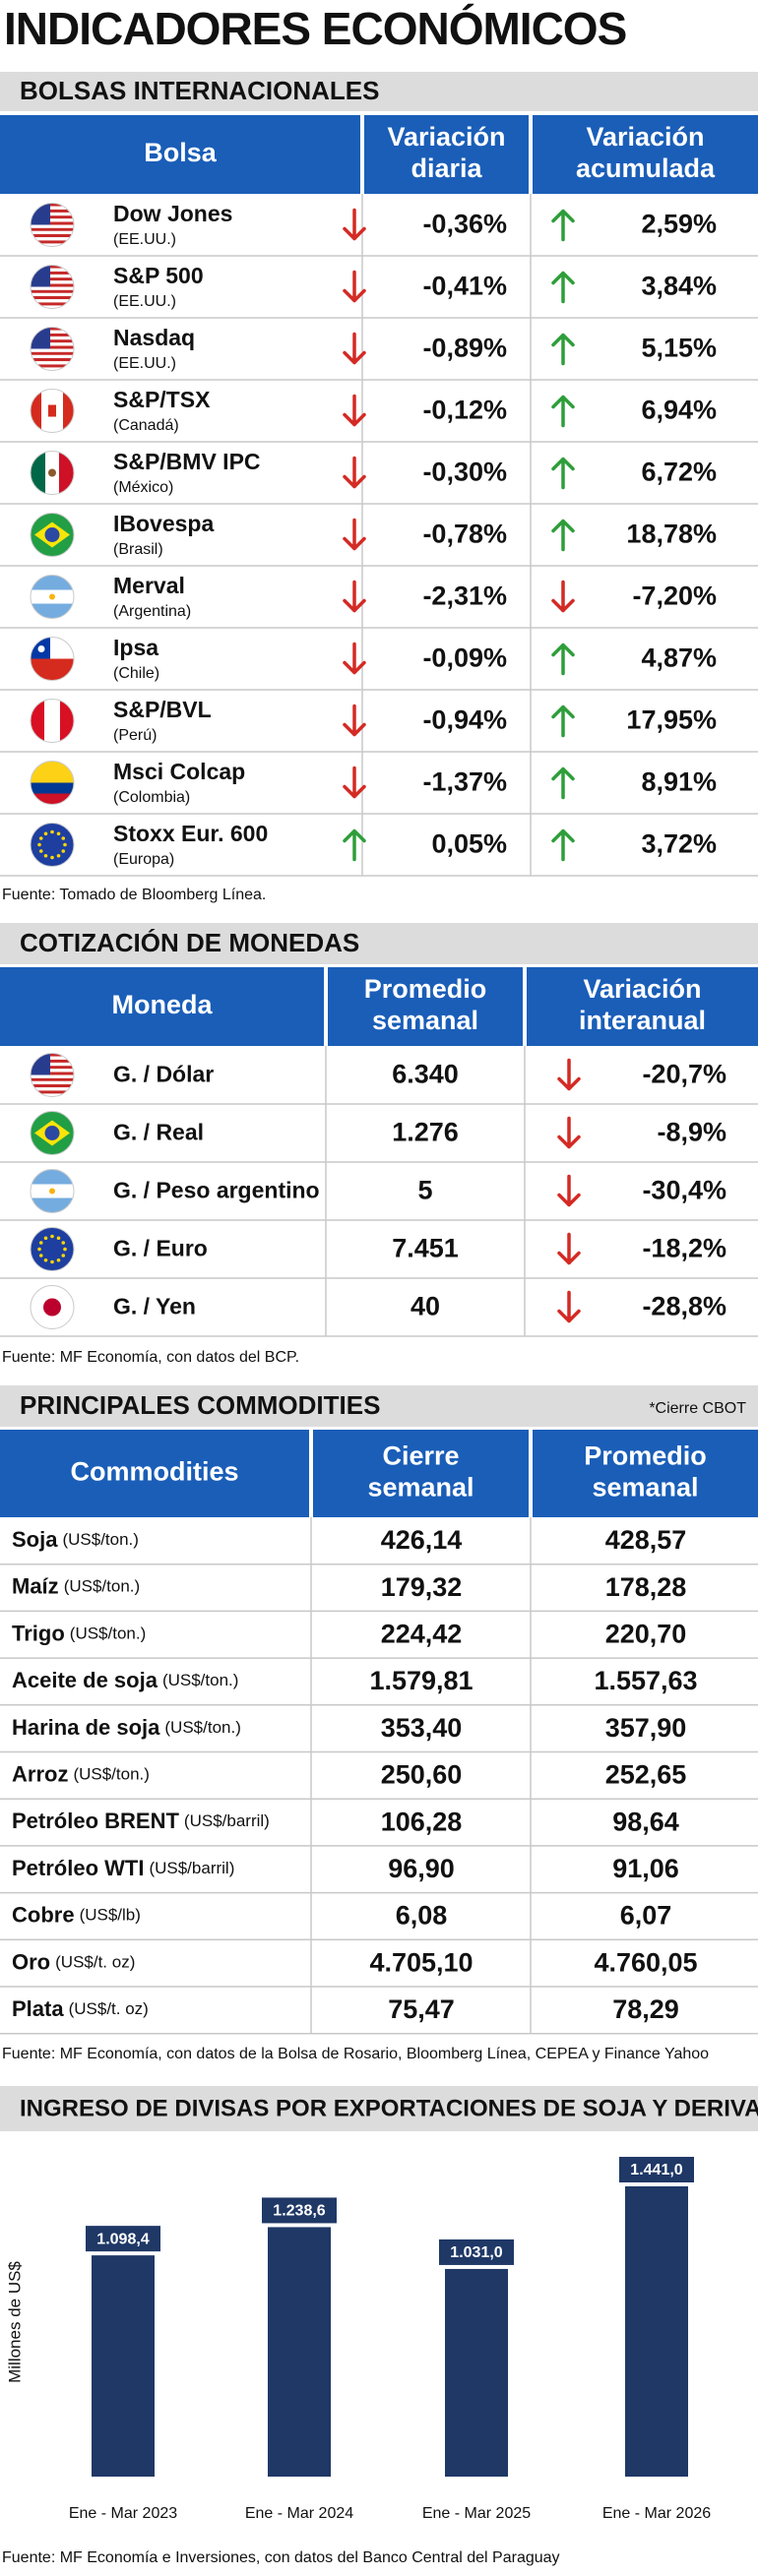  Describe the element at coordinates (679, 410) in the screenshot. I see `accum-change: 6,94%` at that location.